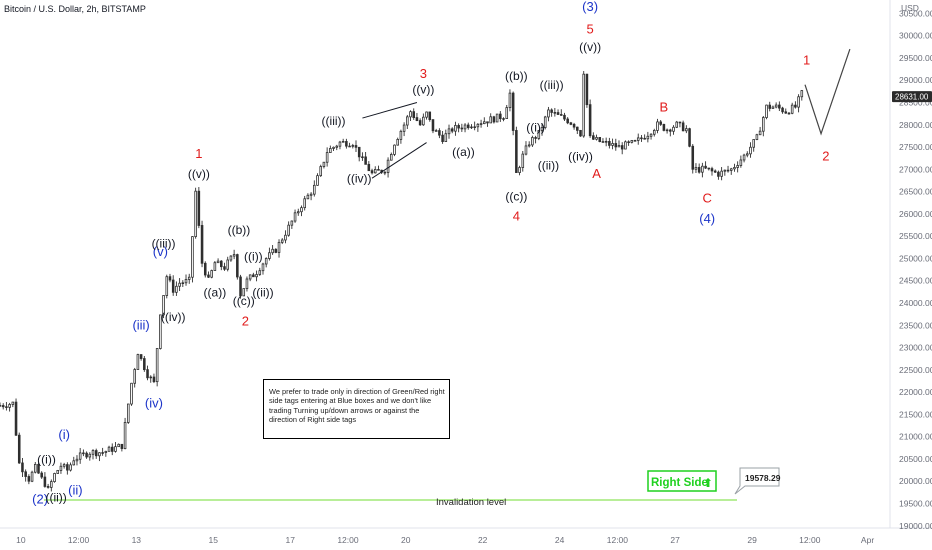 Image resolution: width=932 pixels, height=550 pixels. Describe the element at coordinates (154, 403) in the screenshot. I see `wave-label: (iv)` at that location.